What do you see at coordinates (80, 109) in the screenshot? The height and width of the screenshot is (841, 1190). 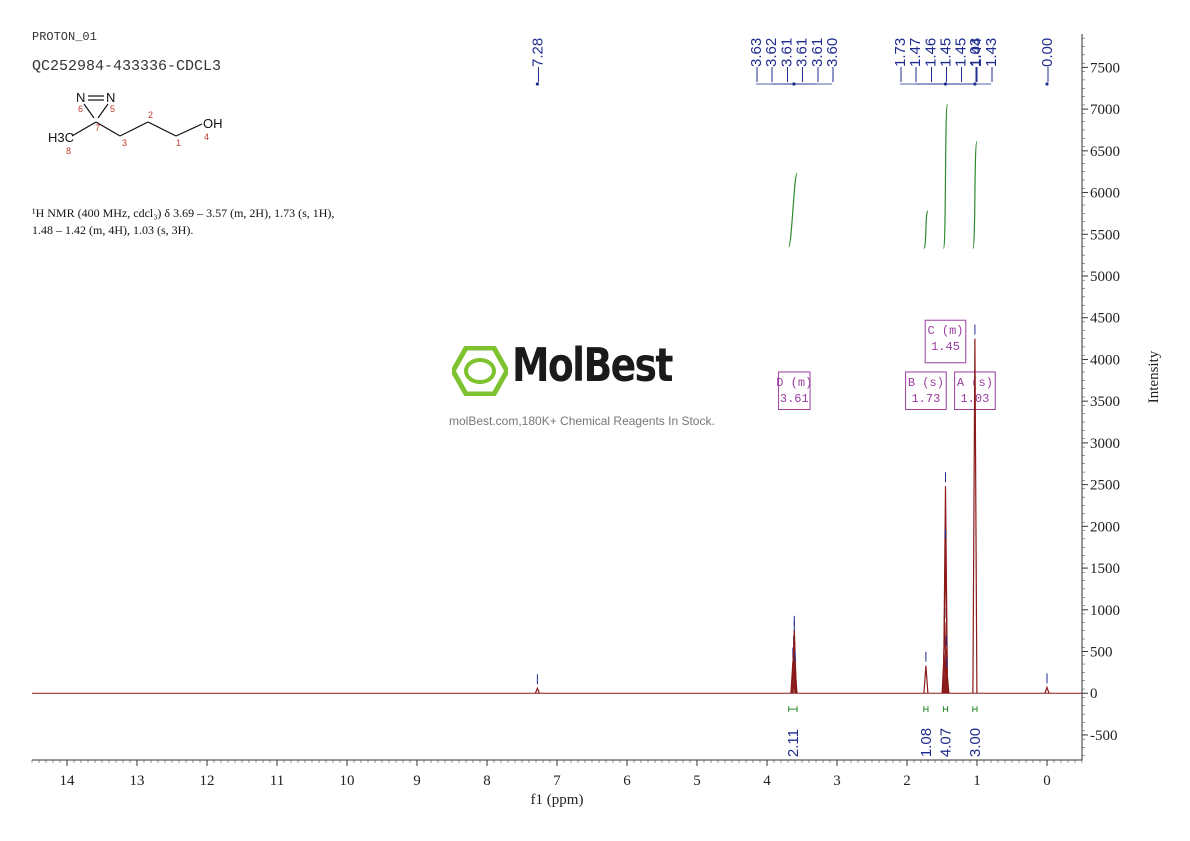 I see `atom-number-6: 6` at bounding box center [80, 109].